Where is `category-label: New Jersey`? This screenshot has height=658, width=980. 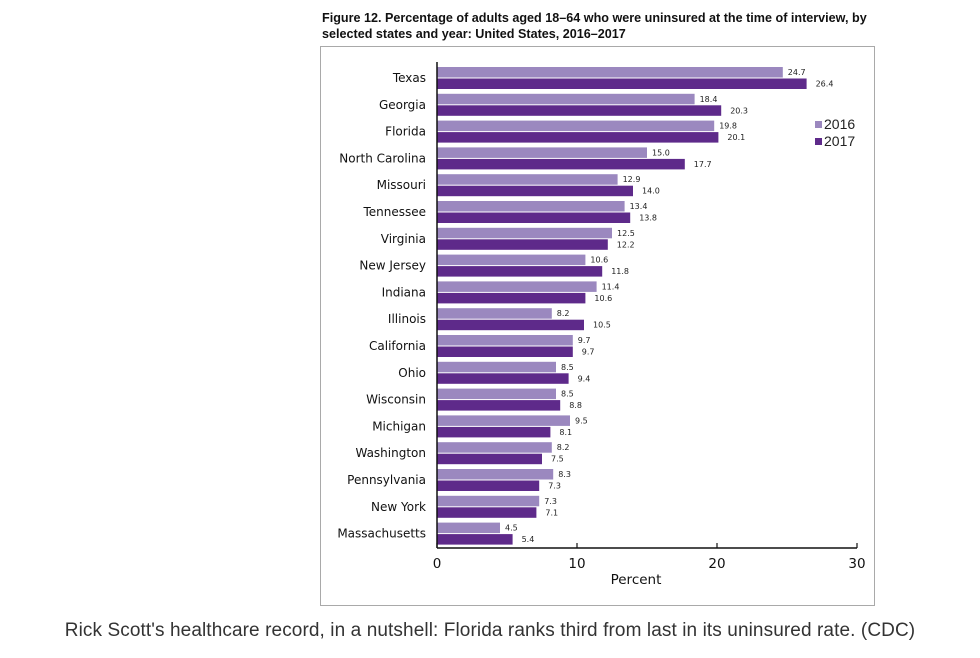
category-label: New Jersey is located at coordinates (392, 266).